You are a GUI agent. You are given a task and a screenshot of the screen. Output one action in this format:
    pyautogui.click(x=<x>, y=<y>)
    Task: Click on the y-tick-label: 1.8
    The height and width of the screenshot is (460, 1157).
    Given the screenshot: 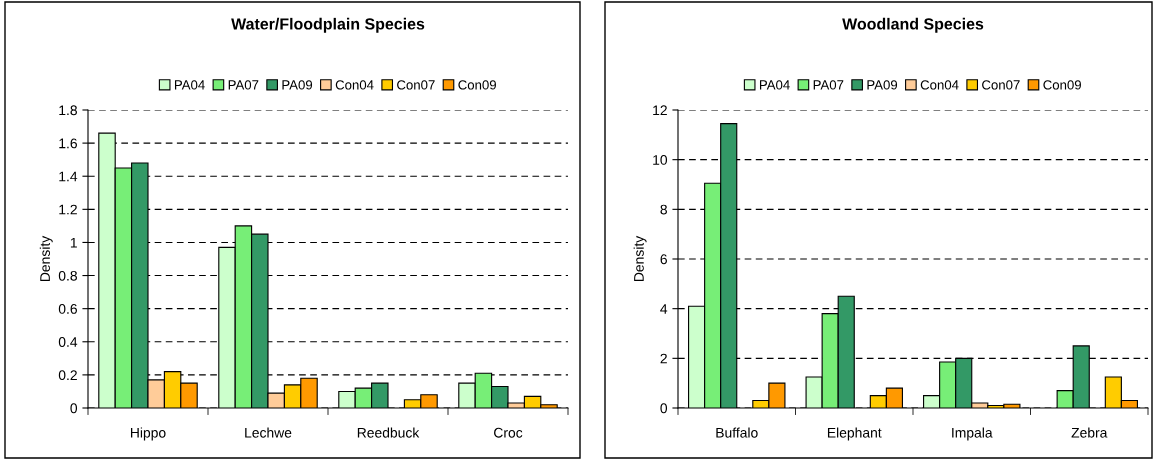 What is the action you would take?
    pyautogui.click(x=68, y=110)
    